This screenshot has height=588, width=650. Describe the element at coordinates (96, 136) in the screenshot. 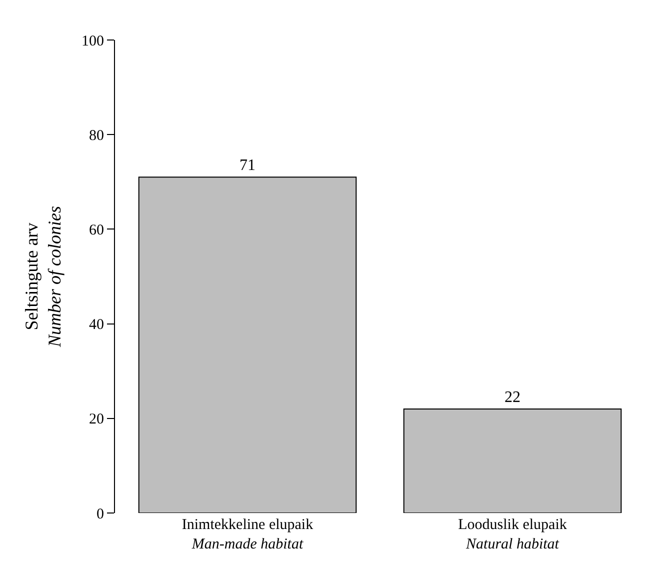

I see `y-tick-label: 80` at that location.